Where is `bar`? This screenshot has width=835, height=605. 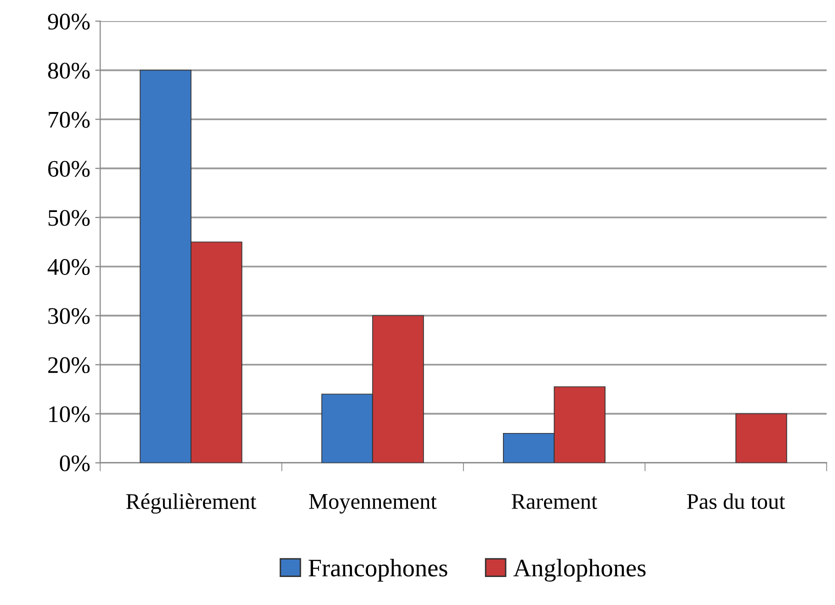
bar is located at coordinates (761, 438).